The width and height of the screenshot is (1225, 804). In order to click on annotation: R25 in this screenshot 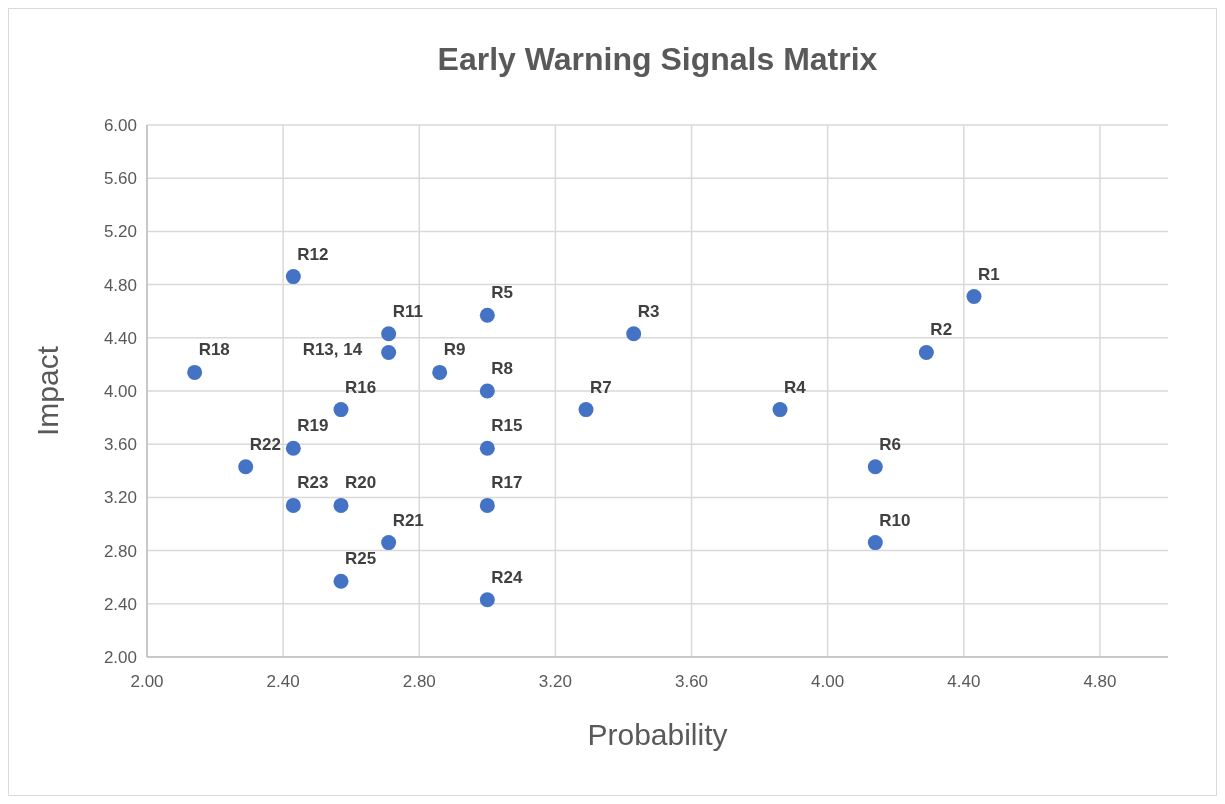, I will do `click(360, 559)`.